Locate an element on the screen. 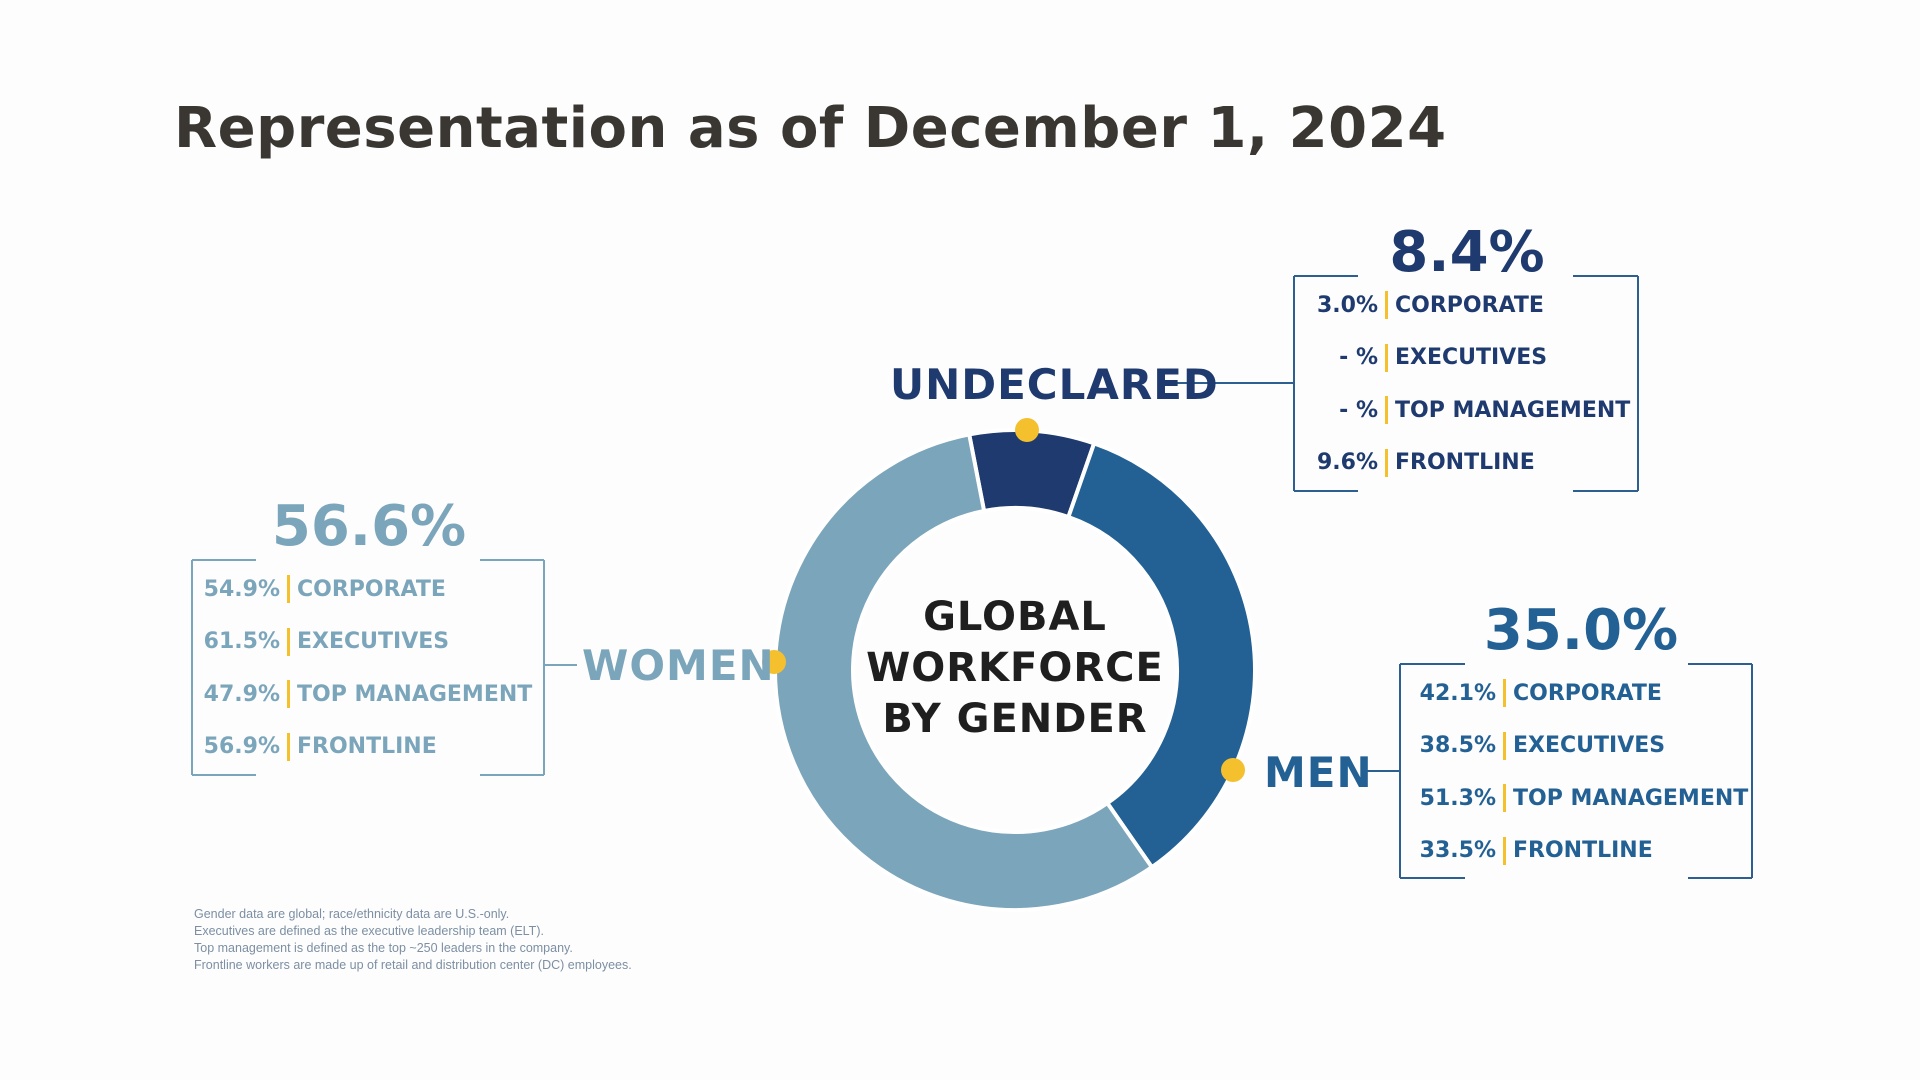 Image resolution: width=1920 pixels, height=1080 pixels. men-breakdown-label: EXECUTIVES is located at coordinates (1589, 745).